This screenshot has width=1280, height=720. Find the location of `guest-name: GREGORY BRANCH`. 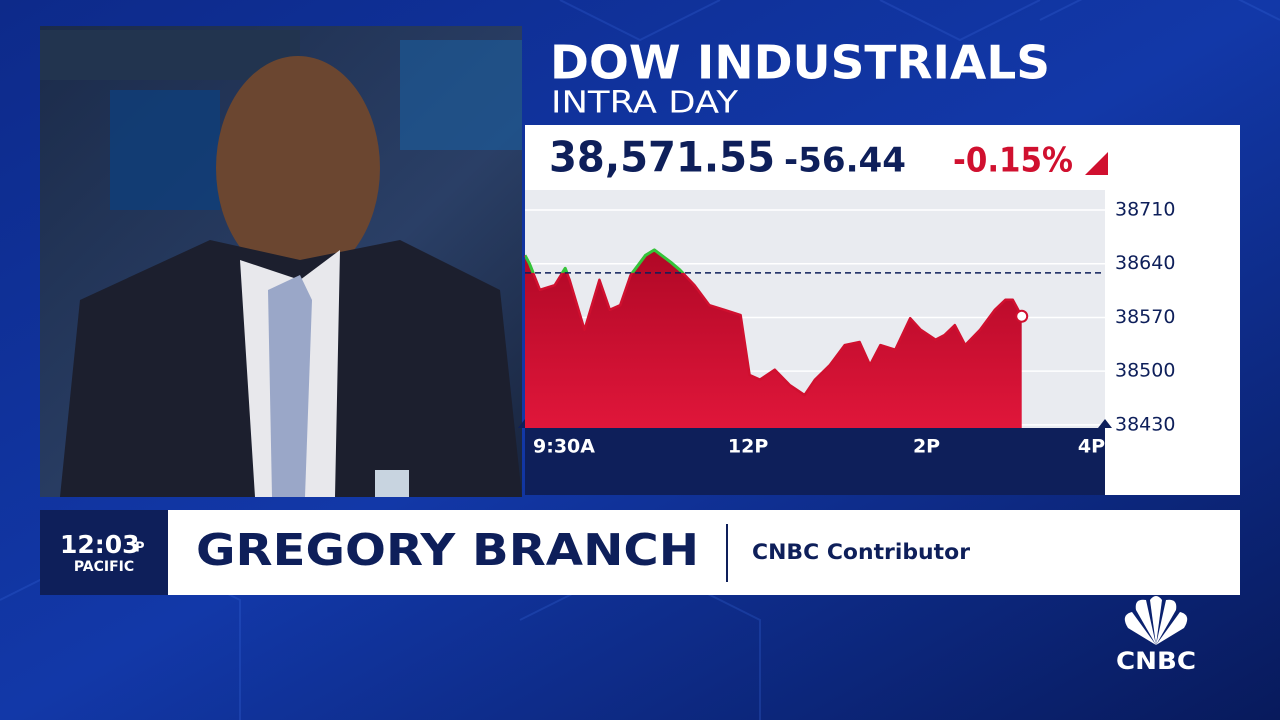

guest-name: GREGORY BRANCH is located at coordinates (447, 550).